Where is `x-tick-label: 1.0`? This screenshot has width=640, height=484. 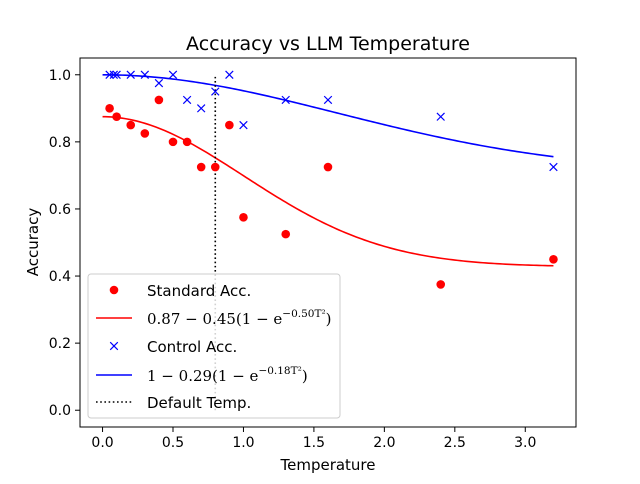
x-tick-label: 1.0 is located at coordinates (243, 443).